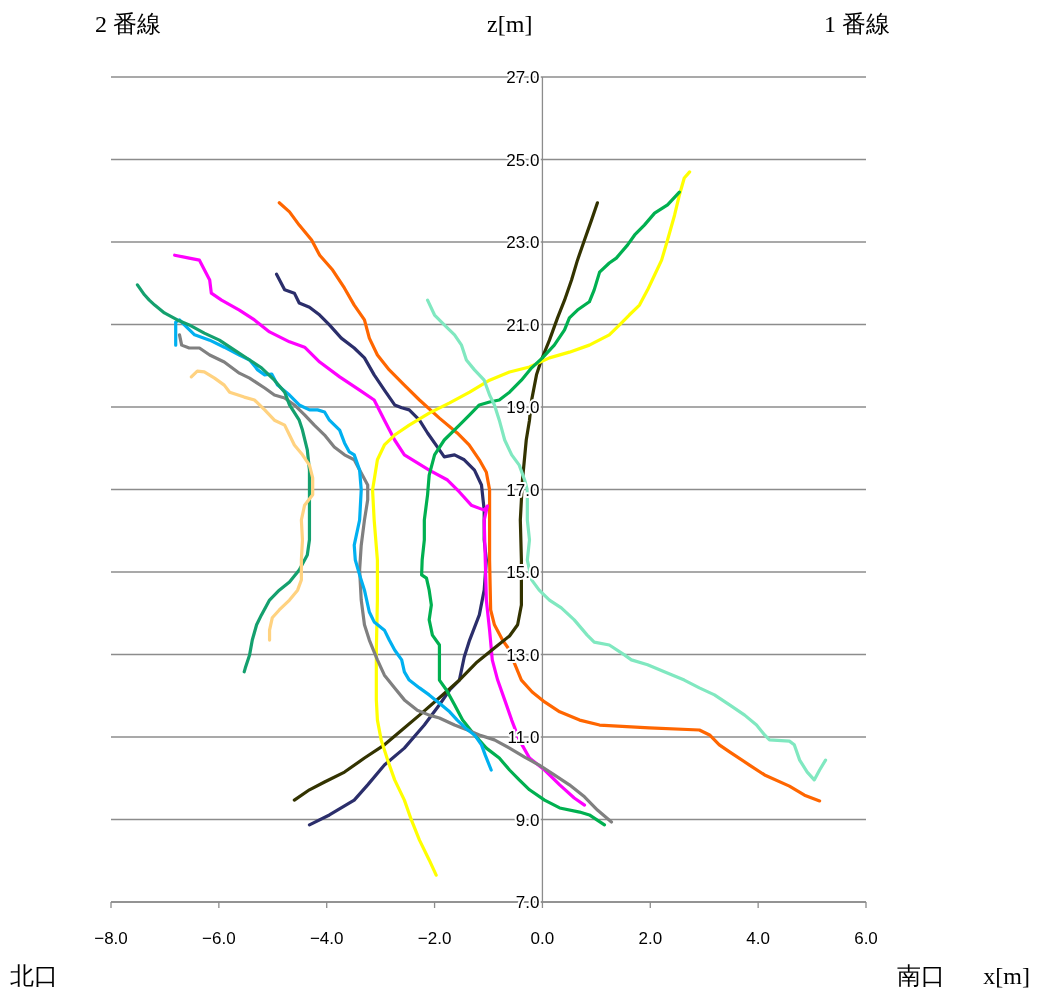  I want to click on xtick: −2.0, so click(434, 938).